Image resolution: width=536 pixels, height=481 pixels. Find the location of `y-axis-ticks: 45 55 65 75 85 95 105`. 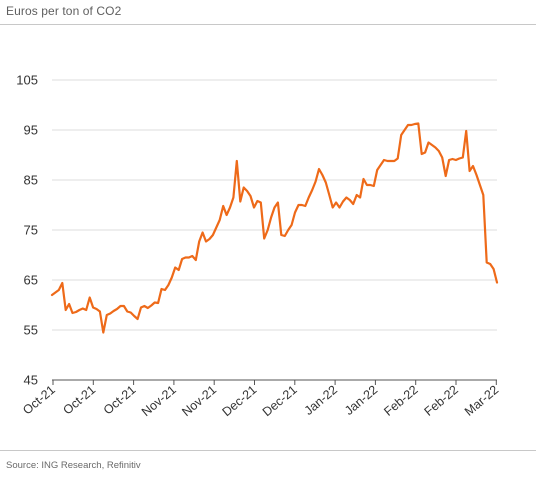

y-axis-ticks: 45 55 65 75 85 95 105 is located at coordinates (27, 230).